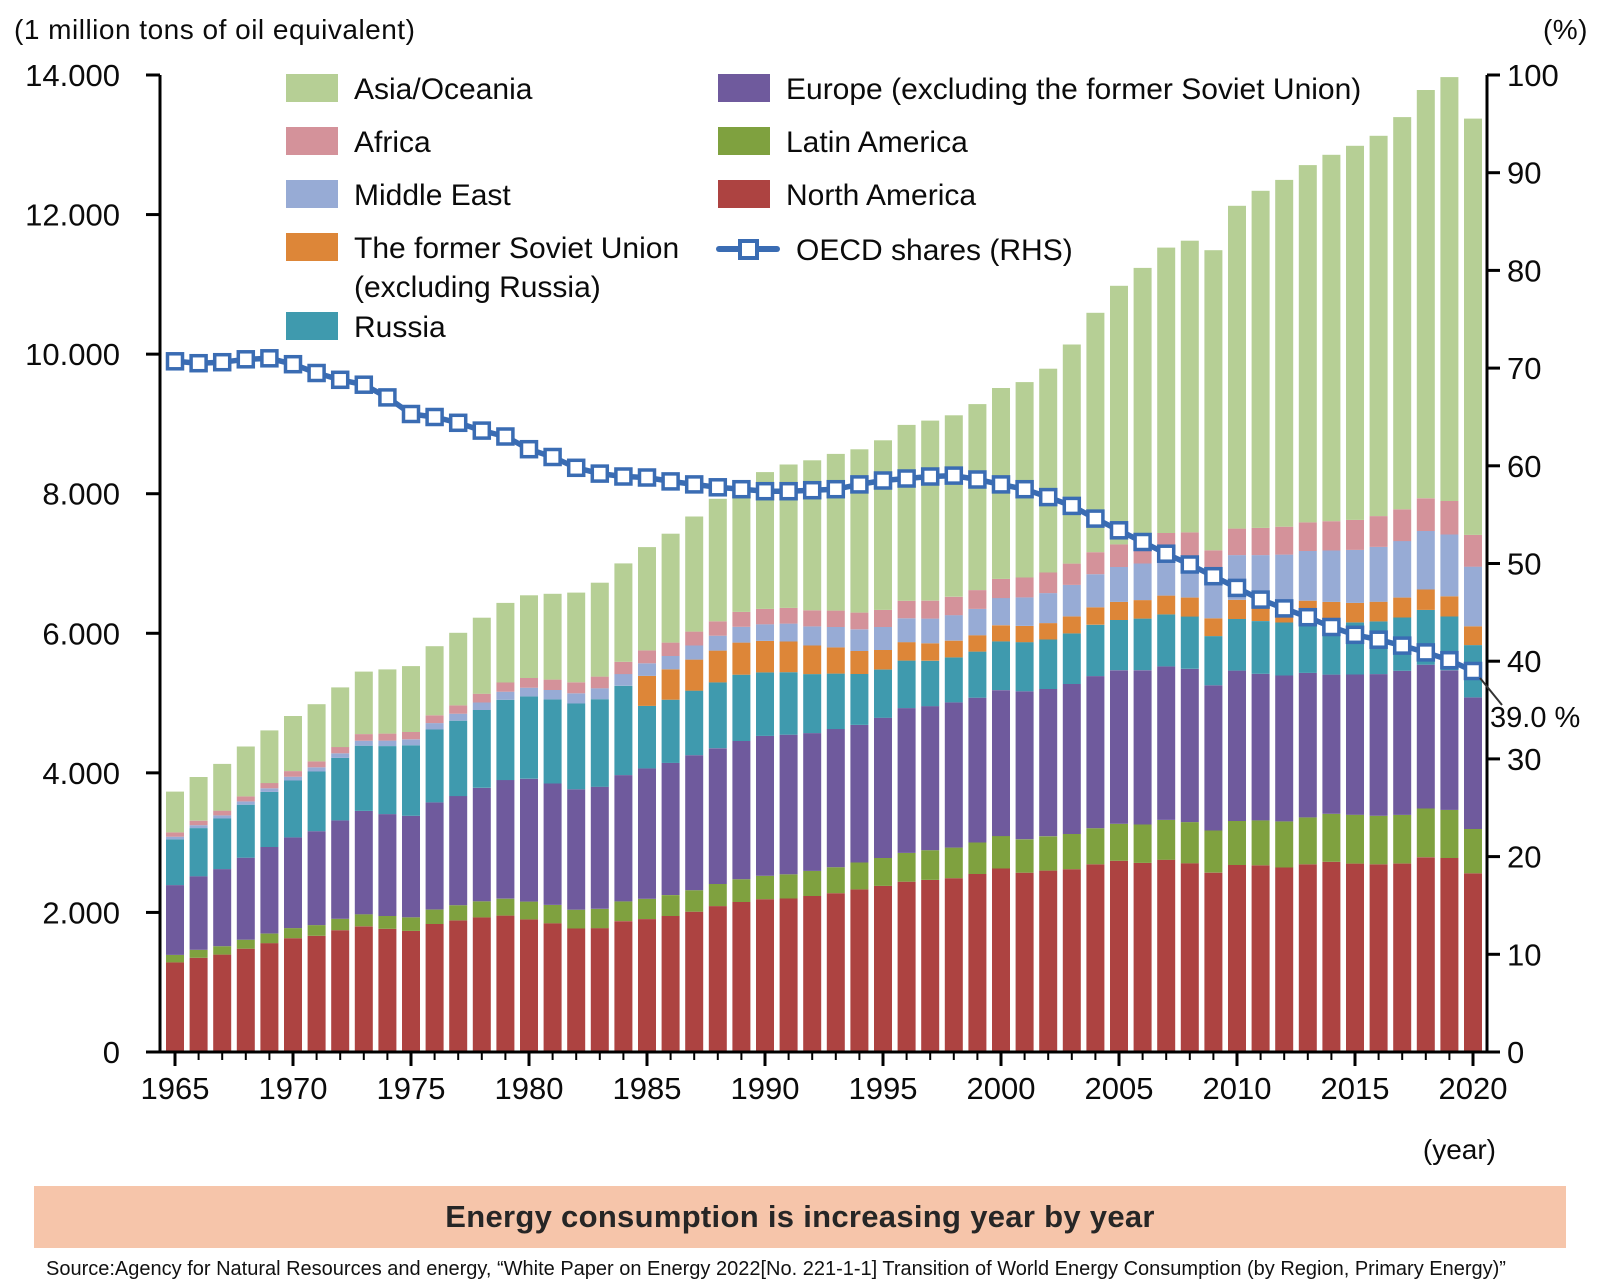 The image size is (1600, 1284). I want to click on x-tick-label: 2020, so click(1473, 1088).